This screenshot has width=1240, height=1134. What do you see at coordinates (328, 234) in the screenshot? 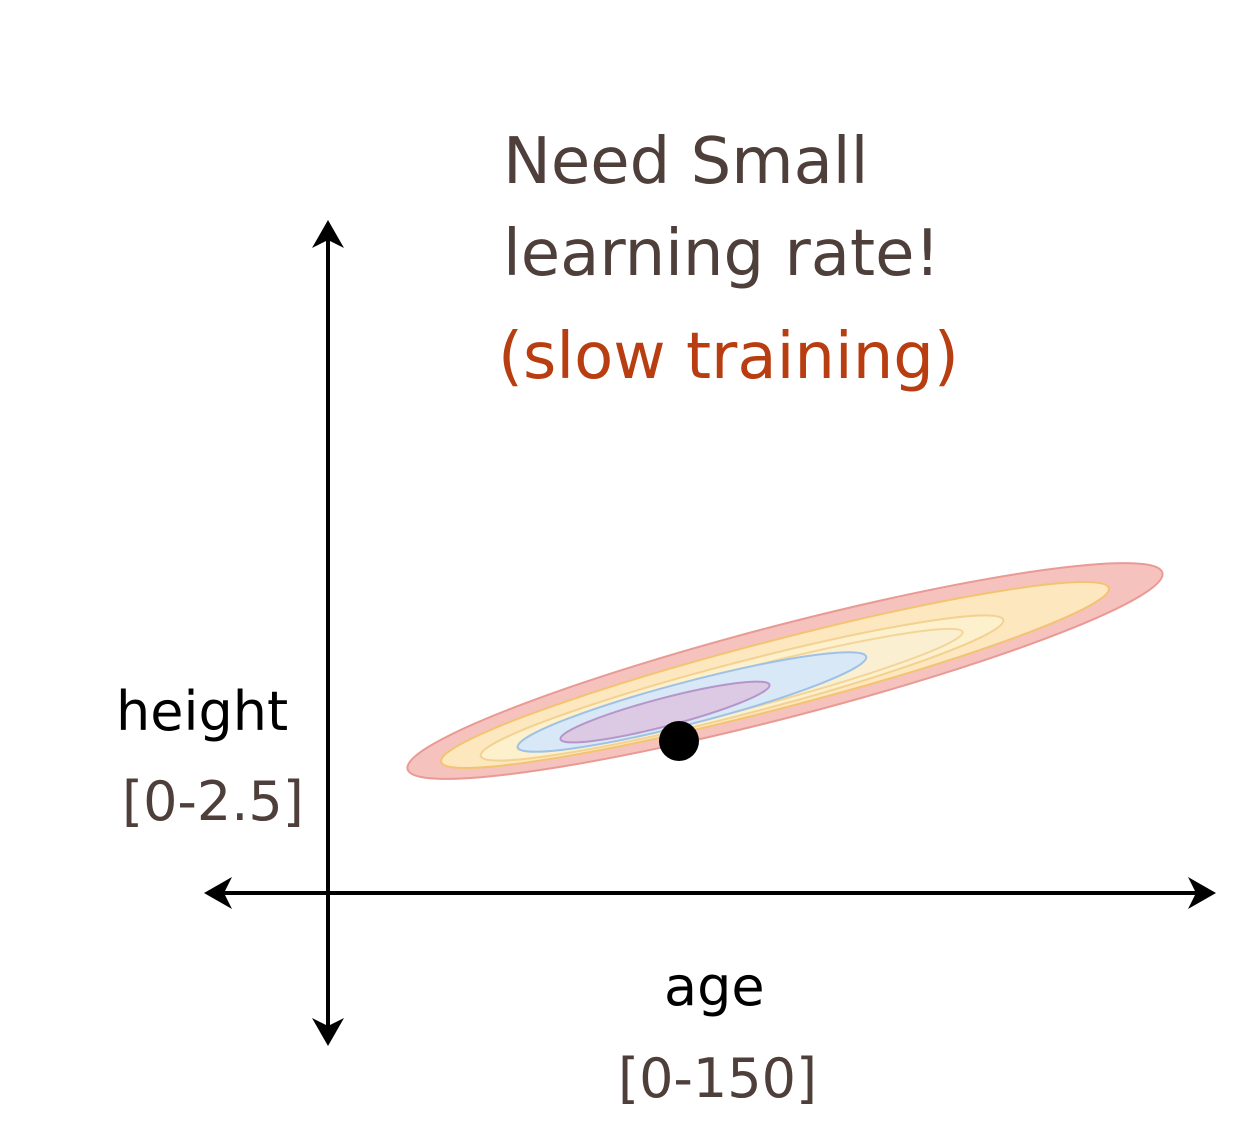
I see `y-axis-arrow-up` at bounding box center [328, 234].